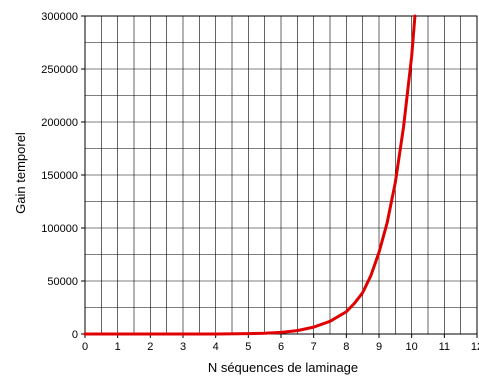 The width and height of the screenshot is (479, 377). What do you see at coordinates (59, 70) in the screenshot?
I see `y-tick-label: 250000` at bounding box center [59, 70].